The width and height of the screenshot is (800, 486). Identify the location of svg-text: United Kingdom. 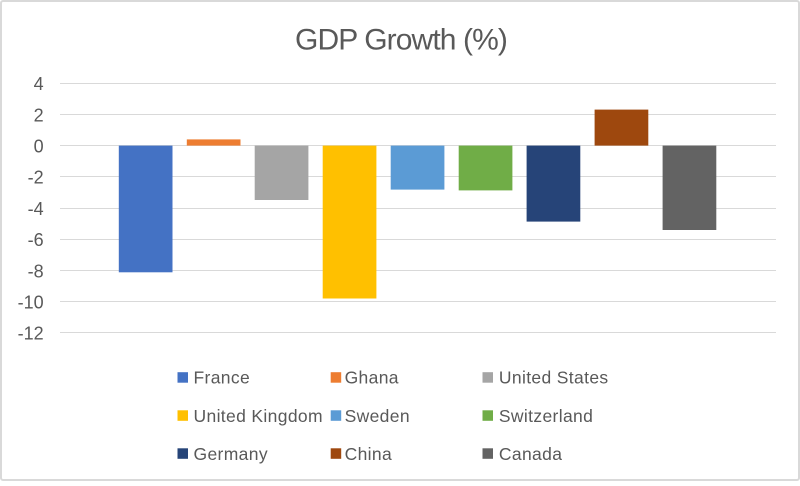
(258, 416).